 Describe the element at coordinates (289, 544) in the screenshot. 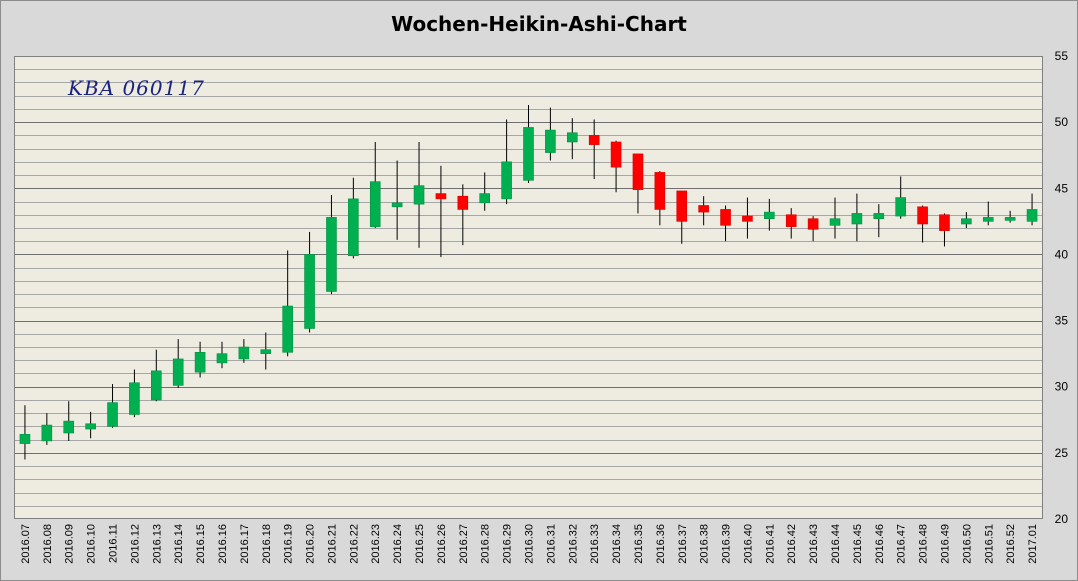

I see `x-tick-label: 2016.19` at that location.